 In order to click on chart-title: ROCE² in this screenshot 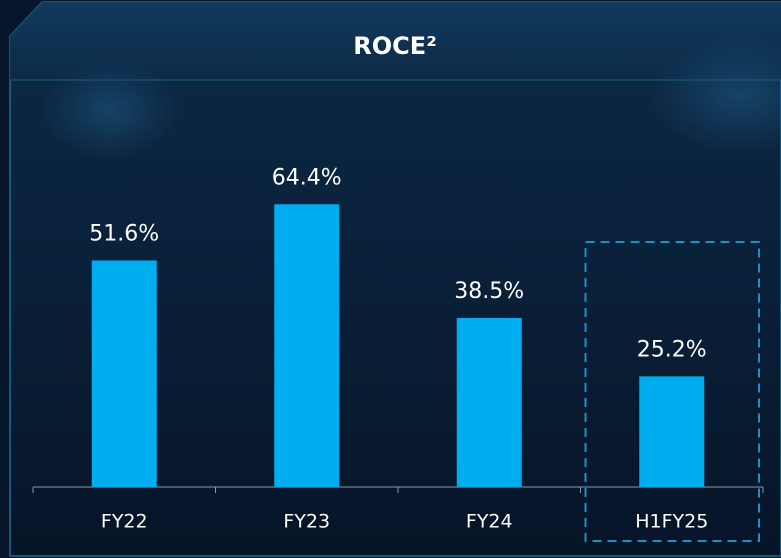, I will do `click(394, 46)`.